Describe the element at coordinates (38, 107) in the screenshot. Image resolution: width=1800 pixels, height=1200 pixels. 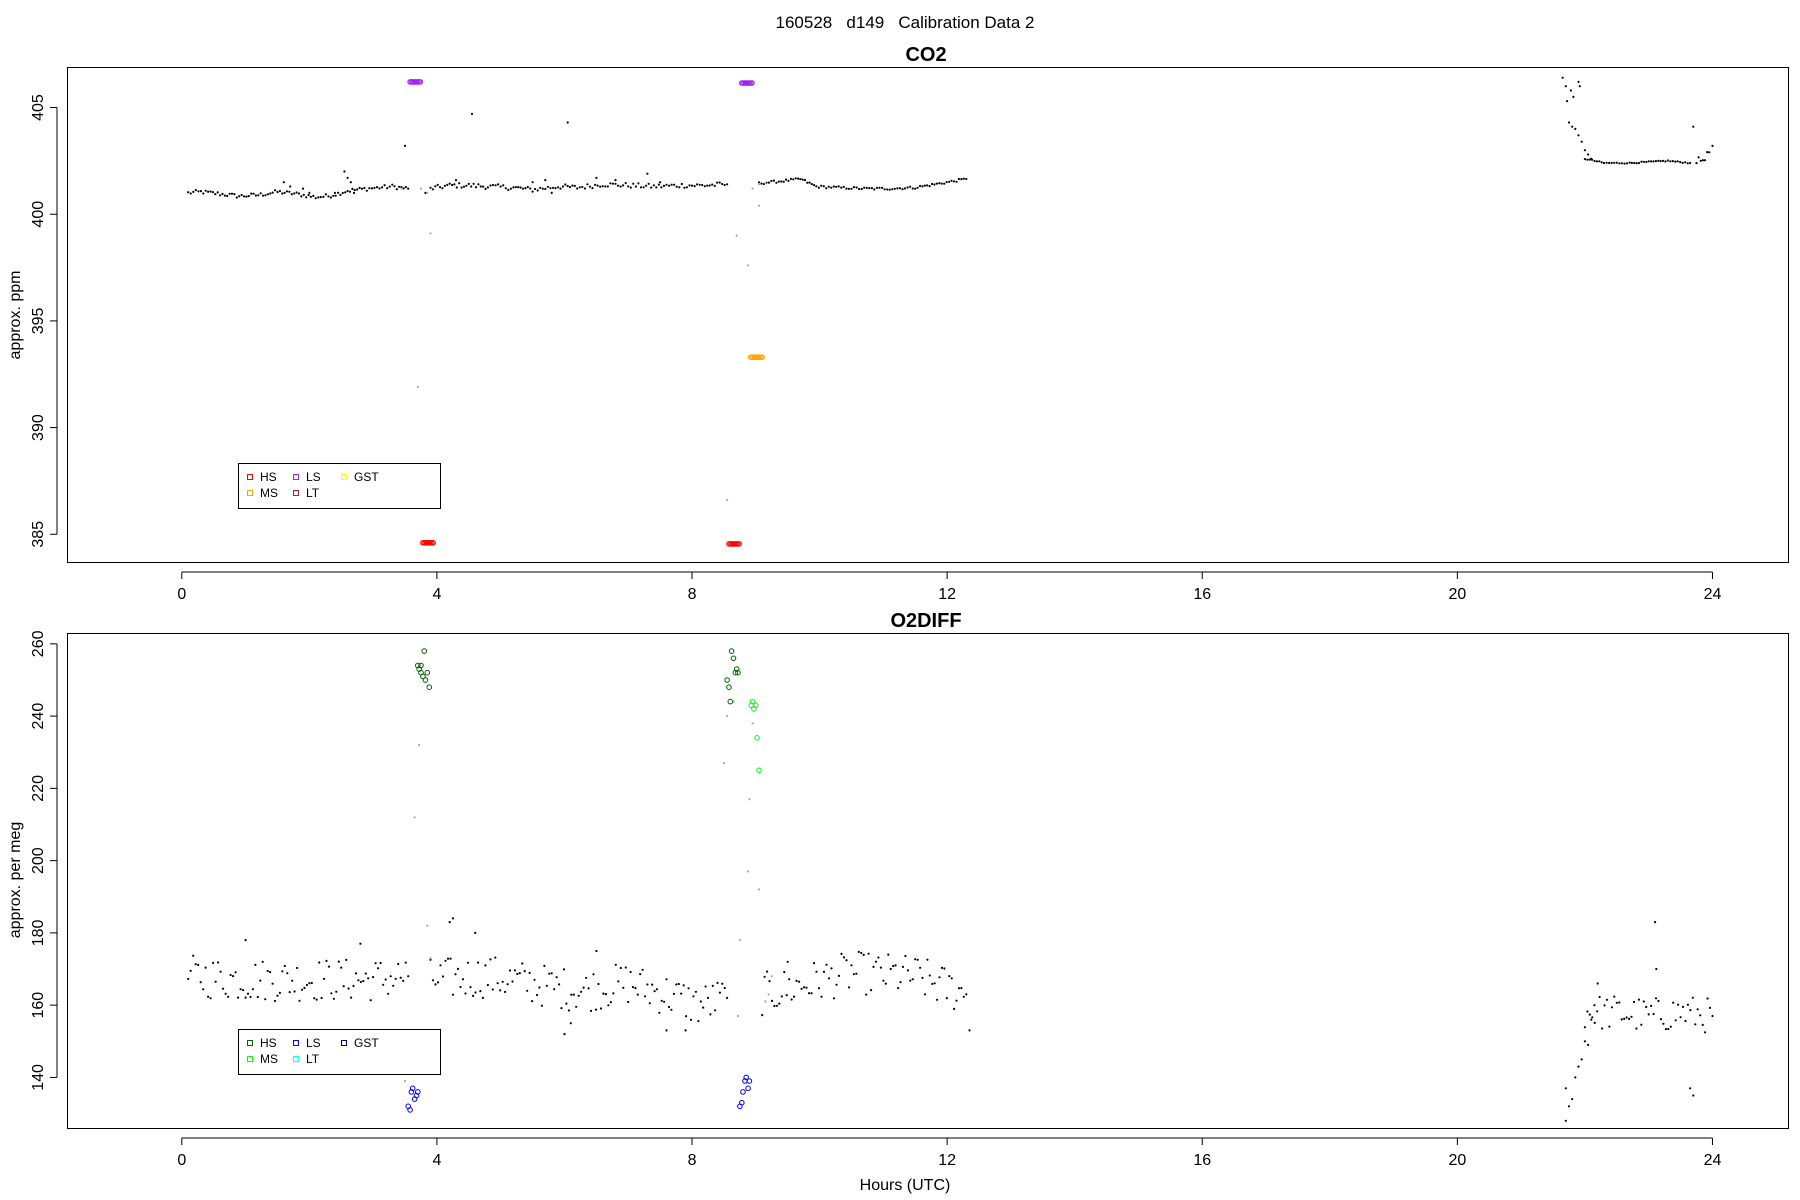
I see `y-tick-label: 405` at that location.